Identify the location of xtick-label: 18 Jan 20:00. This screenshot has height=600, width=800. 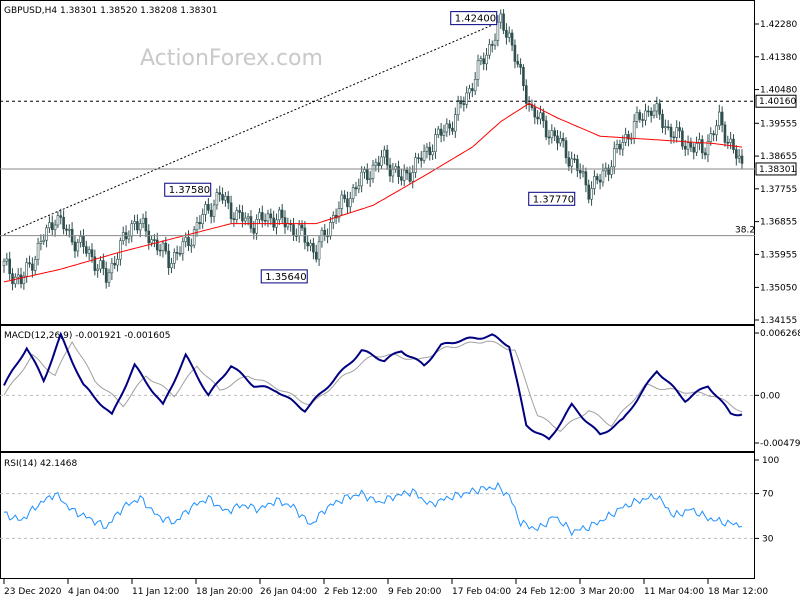
(224, 592).